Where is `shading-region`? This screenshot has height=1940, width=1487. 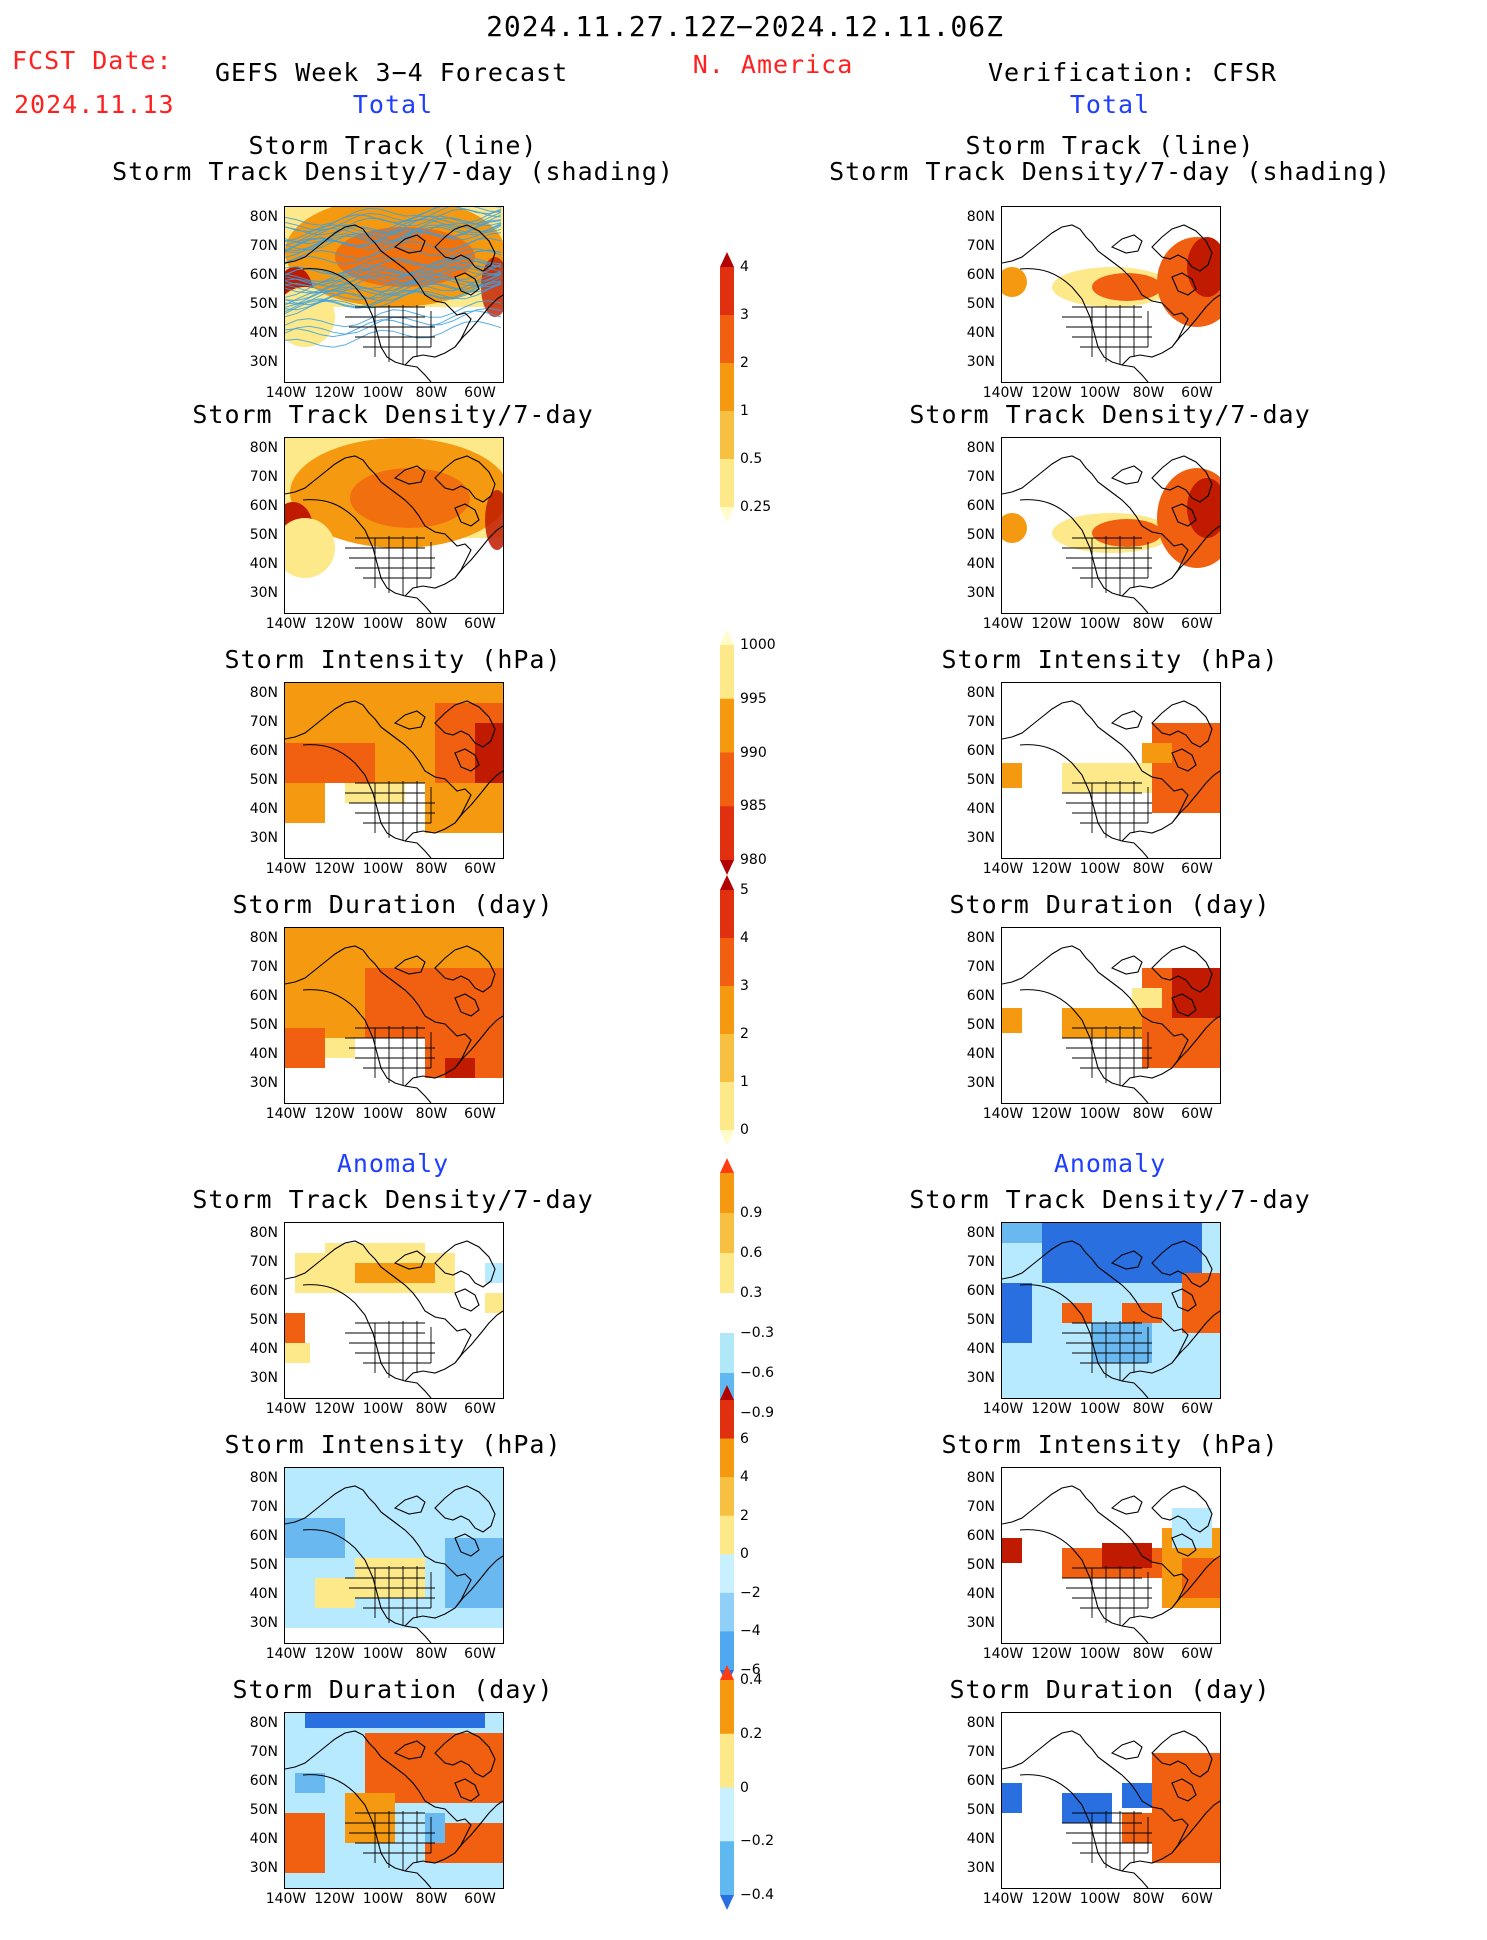
shading-region is located at coordinates (310, 548).